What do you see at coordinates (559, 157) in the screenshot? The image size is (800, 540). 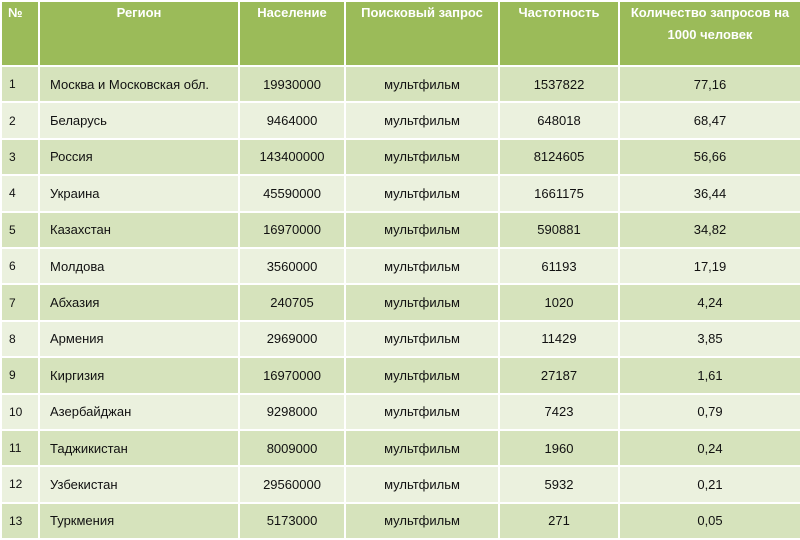 I see `cell-frequency: 8124605` at bounding box center [559, 157].